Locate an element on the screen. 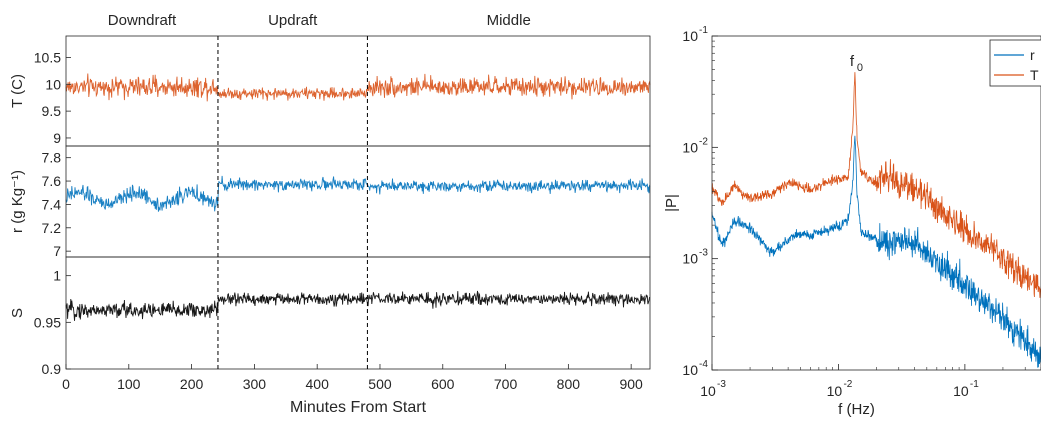 The image size is (1041, 422). y-tick-exponent: -4 is located at coordinates (703, 364).